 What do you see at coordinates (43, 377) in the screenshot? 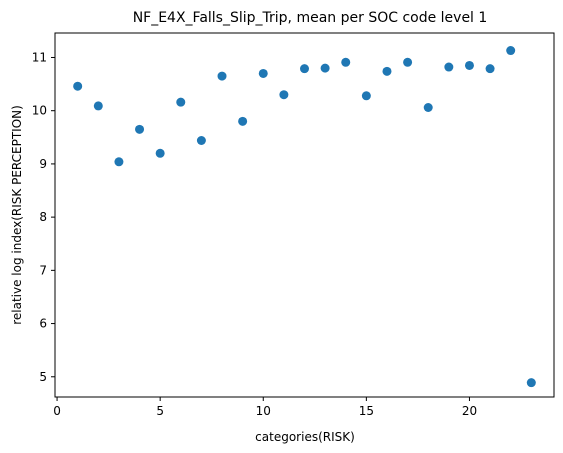
I see `y-tick-label: 5` at bounding box center [43, 377].